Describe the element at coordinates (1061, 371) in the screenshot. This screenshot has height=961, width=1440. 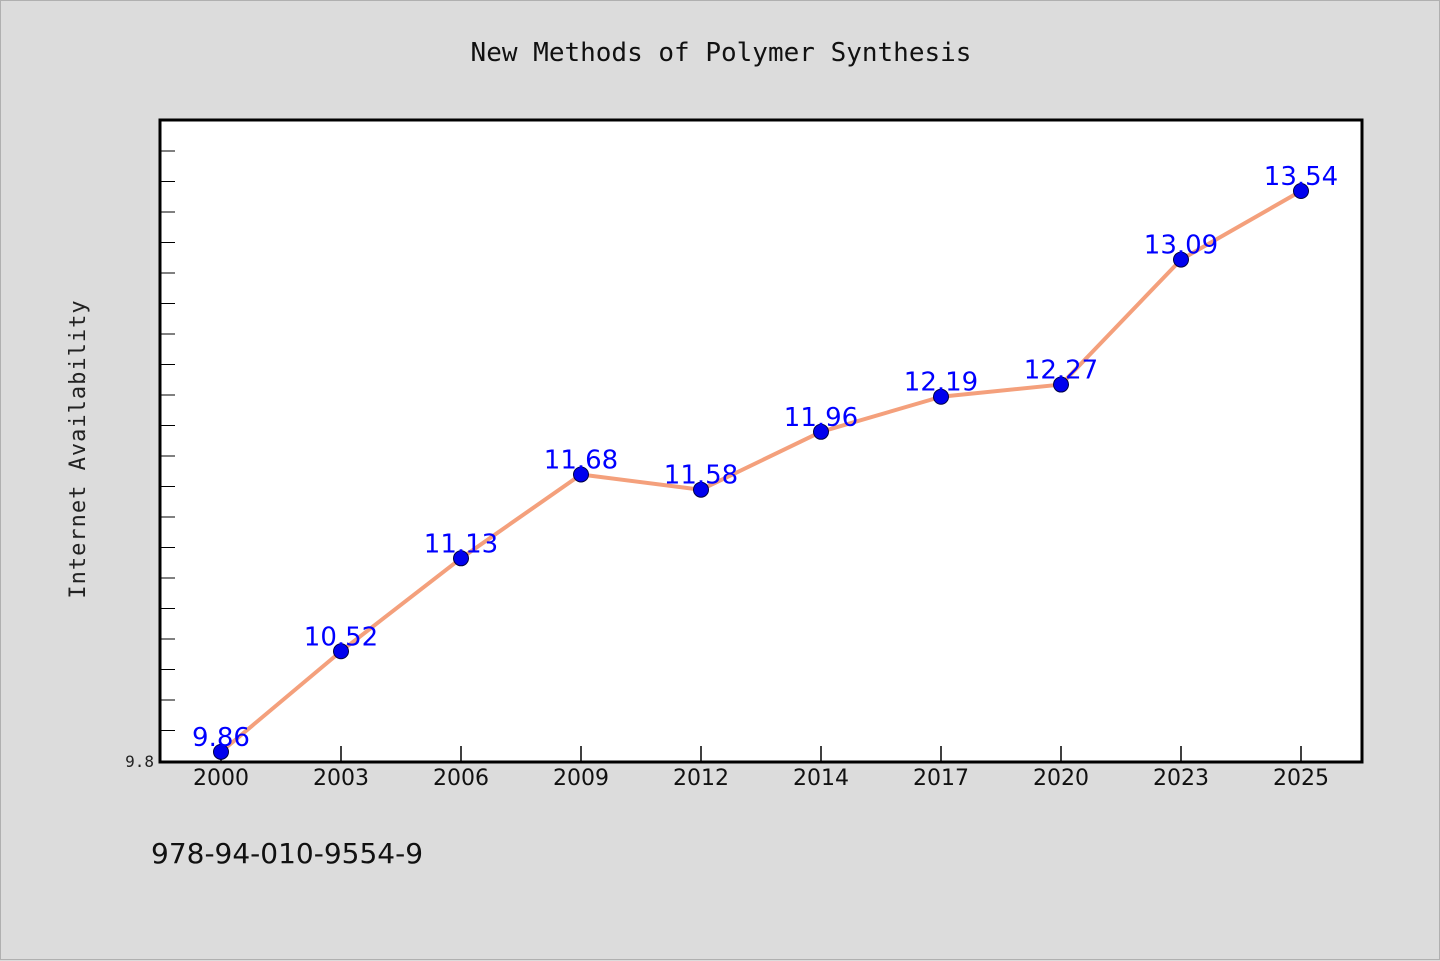
I see `data-label: 12.27` at that location.